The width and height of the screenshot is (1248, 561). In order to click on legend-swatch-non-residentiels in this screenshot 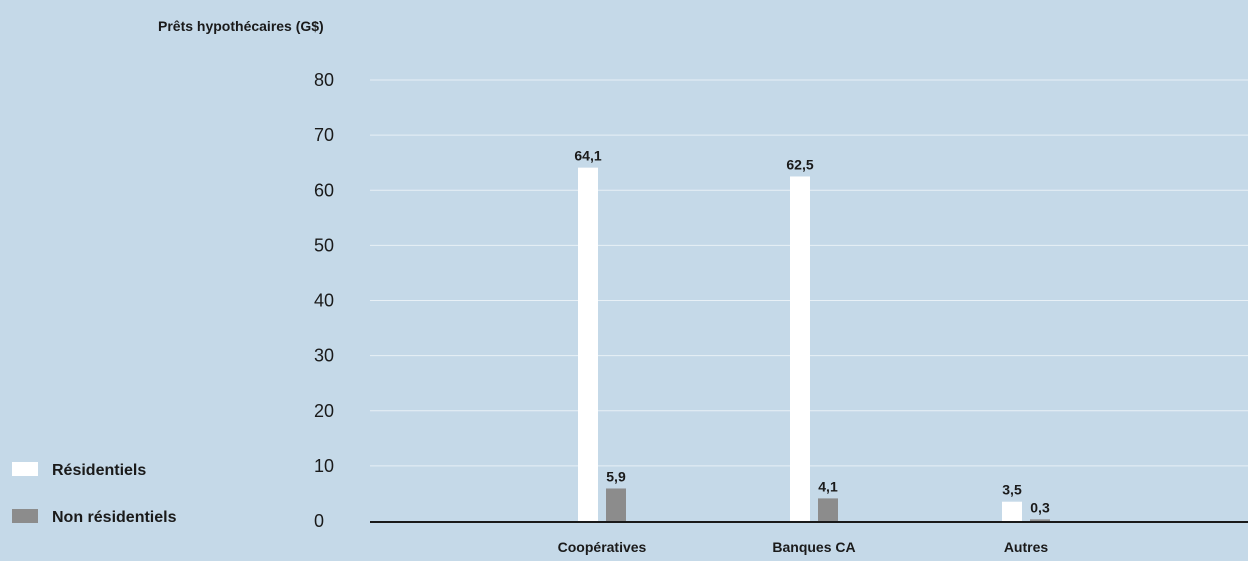, I will do `click(25, 516)`.